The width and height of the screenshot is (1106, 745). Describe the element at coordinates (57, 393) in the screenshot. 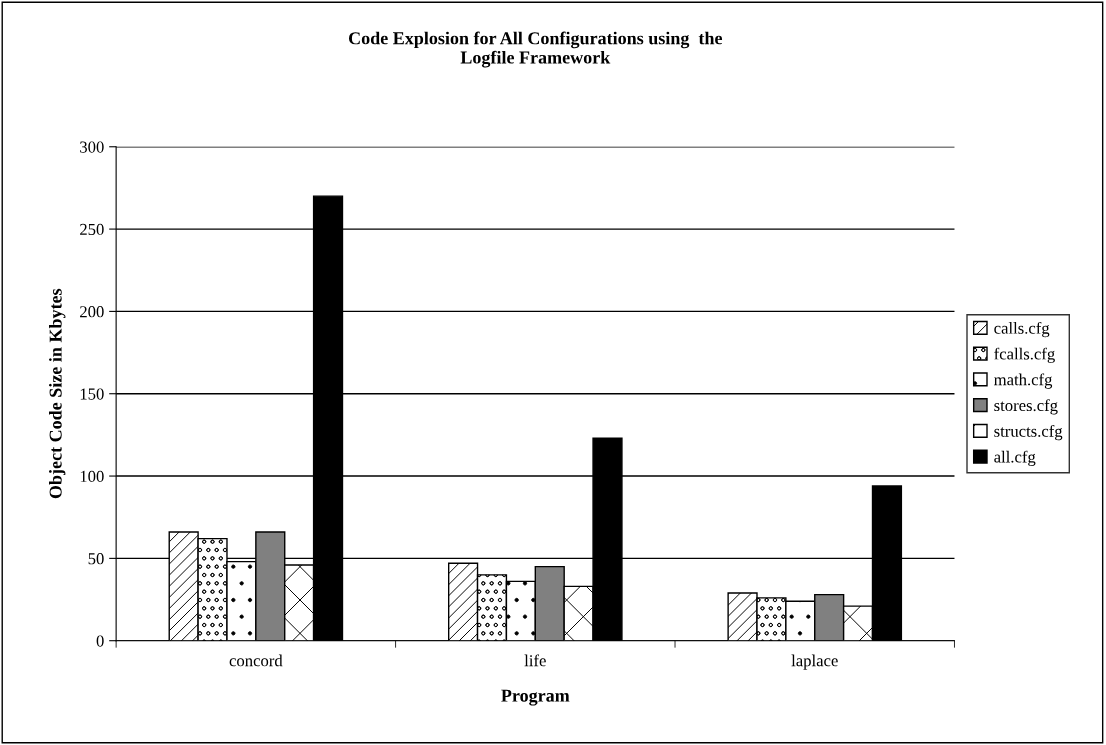

I see `y-axis-title: Object Code Size in Kbytes` at that location.